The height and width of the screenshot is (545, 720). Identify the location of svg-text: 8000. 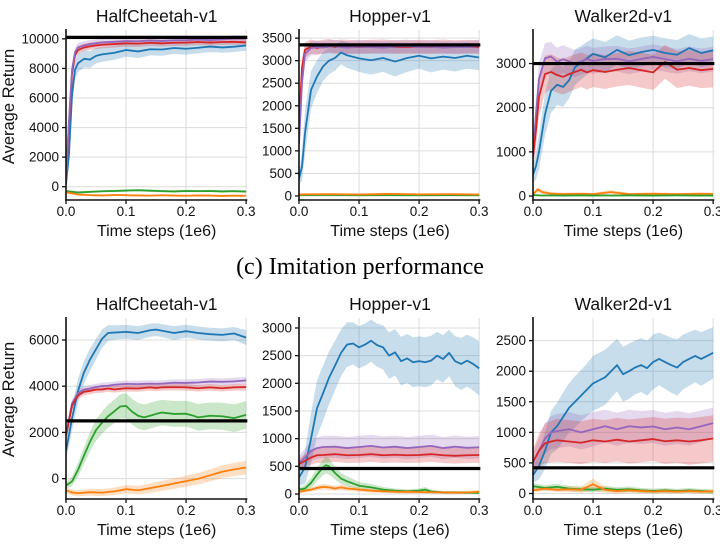
(44, 68).